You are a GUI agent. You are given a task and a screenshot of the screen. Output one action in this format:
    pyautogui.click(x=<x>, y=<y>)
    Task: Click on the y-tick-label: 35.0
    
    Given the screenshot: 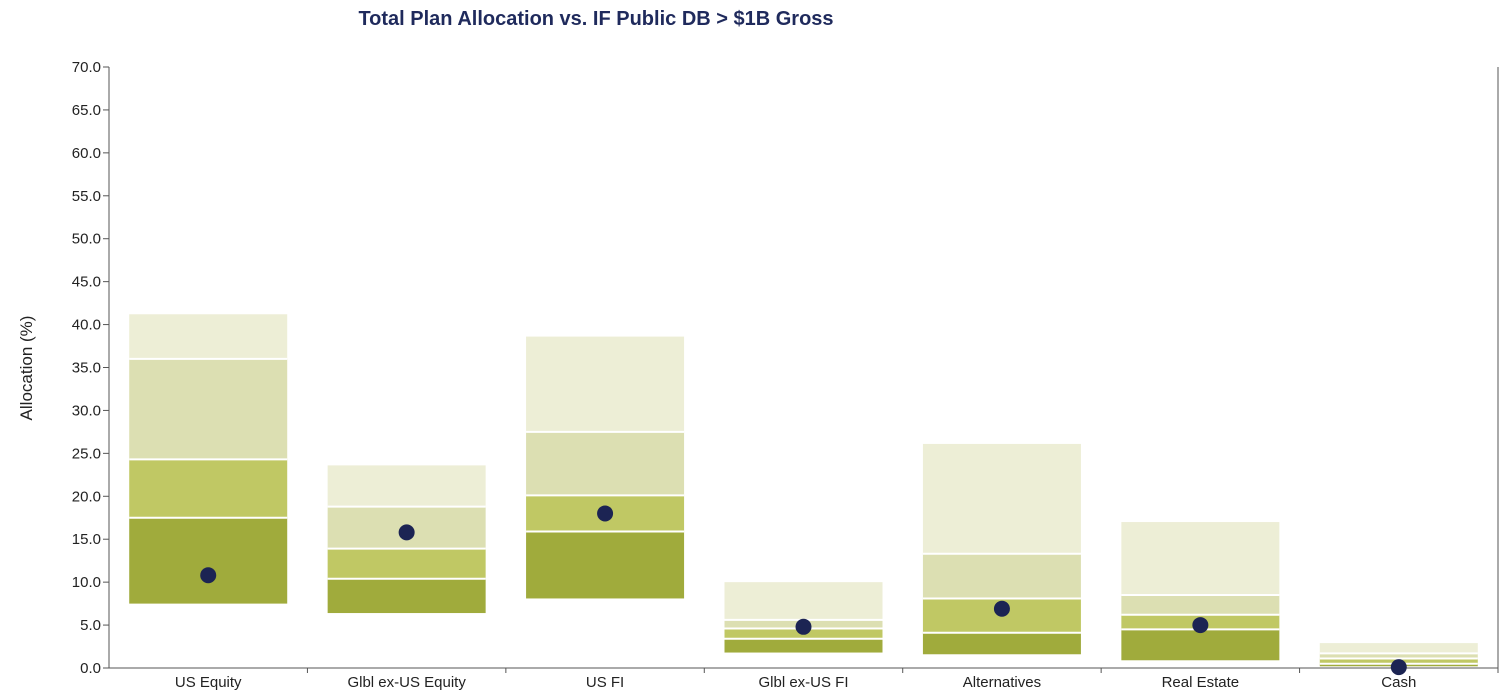 What is the action you would take?
    pyautogui.click(x=86, y=368)
    